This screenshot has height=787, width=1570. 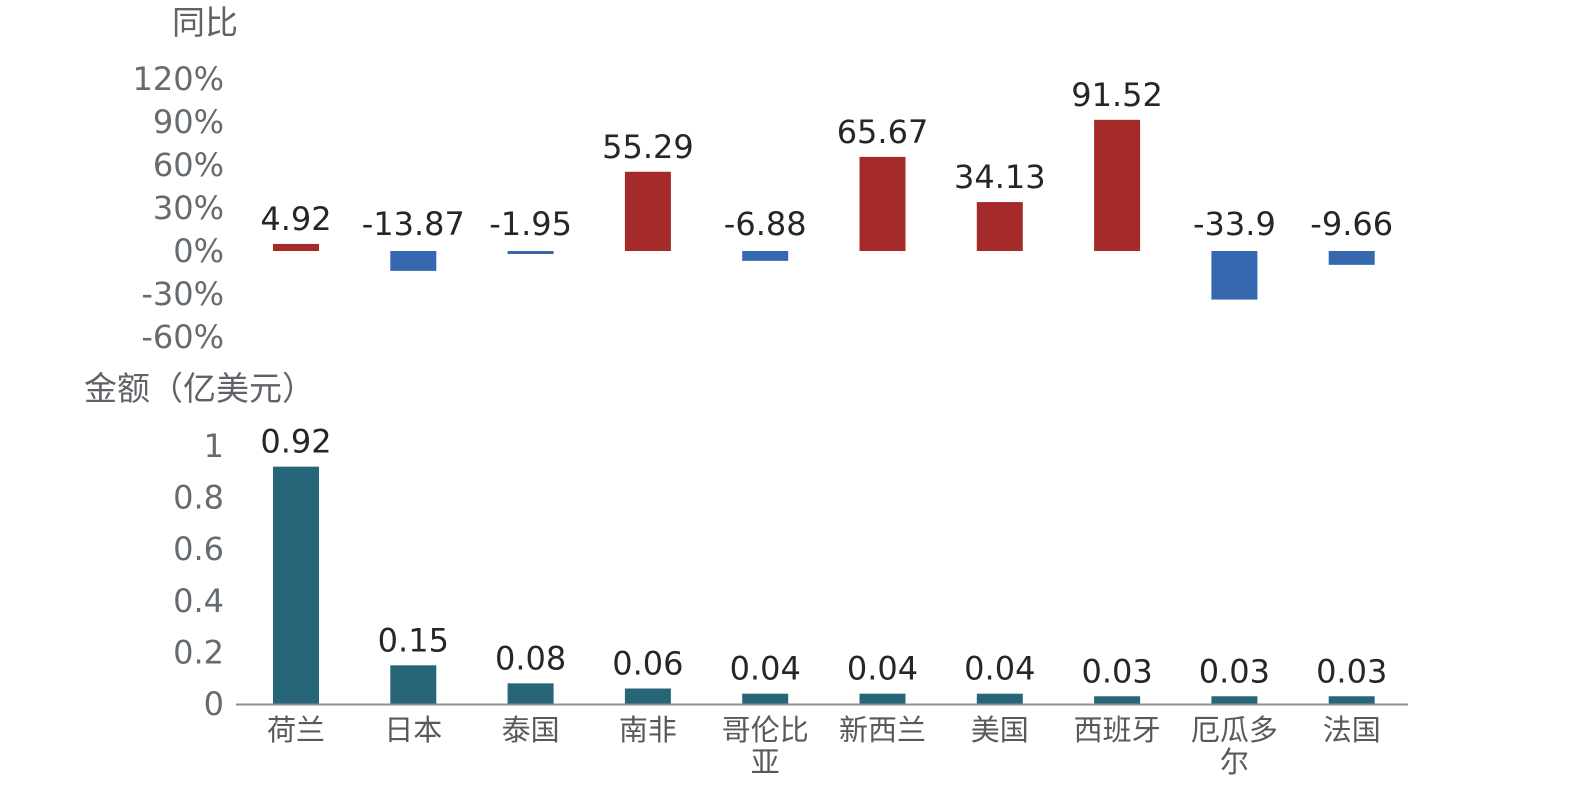 What do you see at coordinates (765, 746) in the screenshot?
I see `category-label-4: 哥伦比亚` at bounding box center [765, 746].